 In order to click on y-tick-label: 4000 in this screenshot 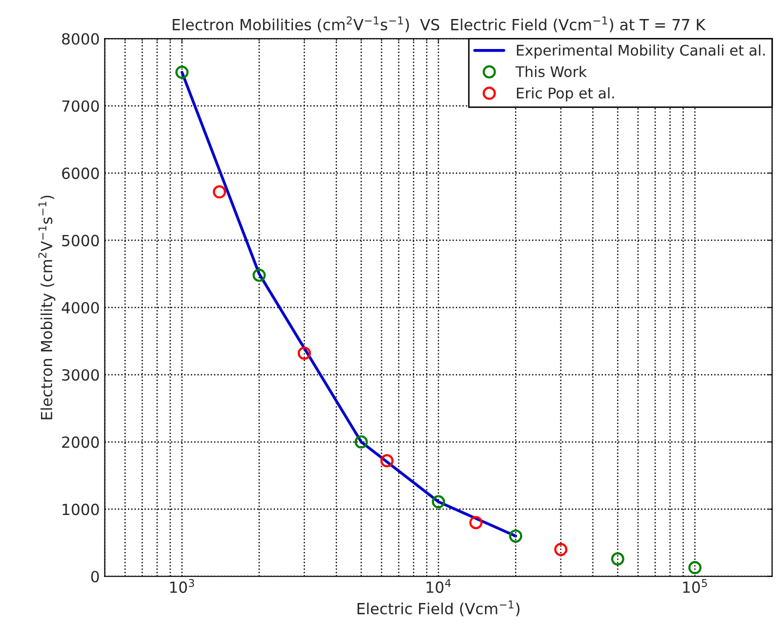, I will do `click(80, 308)`.